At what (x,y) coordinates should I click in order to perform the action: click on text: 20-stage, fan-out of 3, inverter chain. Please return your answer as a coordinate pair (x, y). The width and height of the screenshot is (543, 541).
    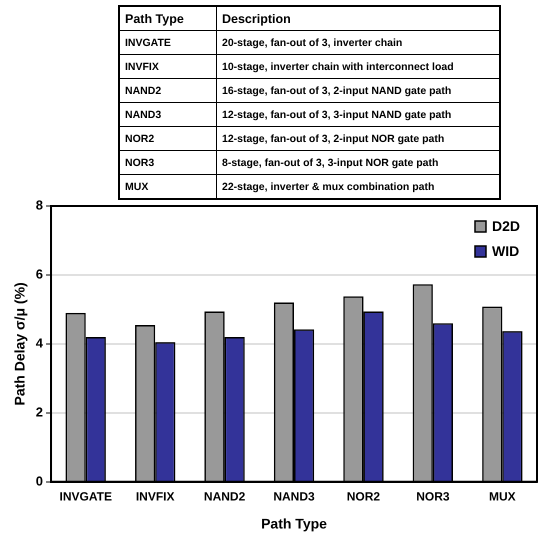
    Looking at the image, I should click on (358, 42).